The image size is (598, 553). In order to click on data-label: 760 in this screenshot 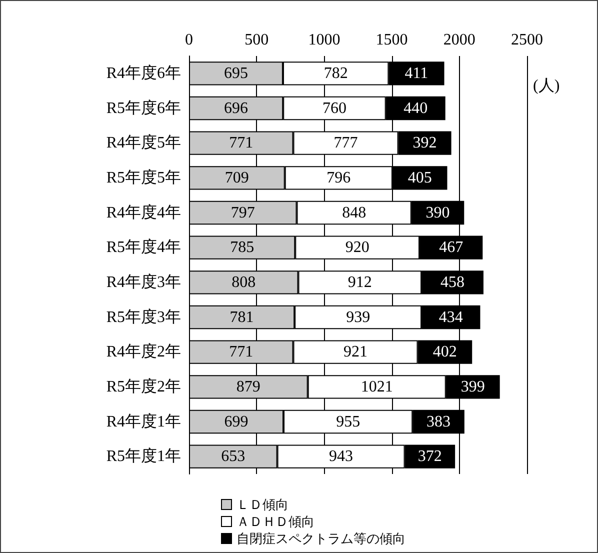, I will do `click(334, 108)`.